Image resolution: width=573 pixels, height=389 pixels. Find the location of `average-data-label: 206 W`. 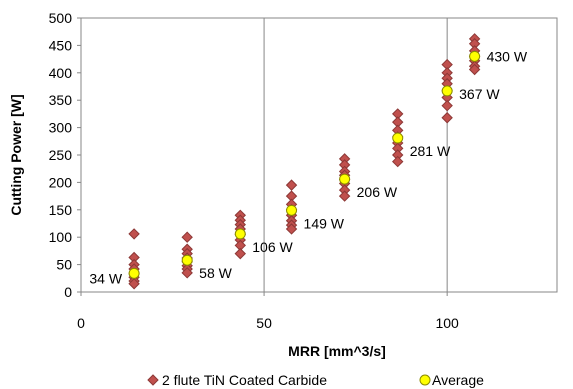

average-data-label: 206 W is located at coordinates (377, 192).